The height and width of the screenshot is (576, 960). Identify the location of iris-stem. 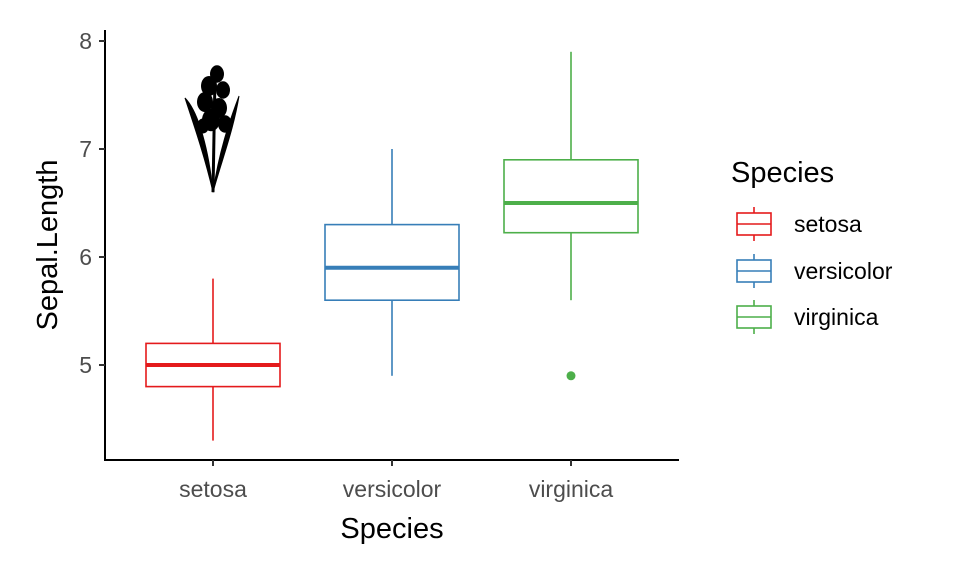
(214, 134).